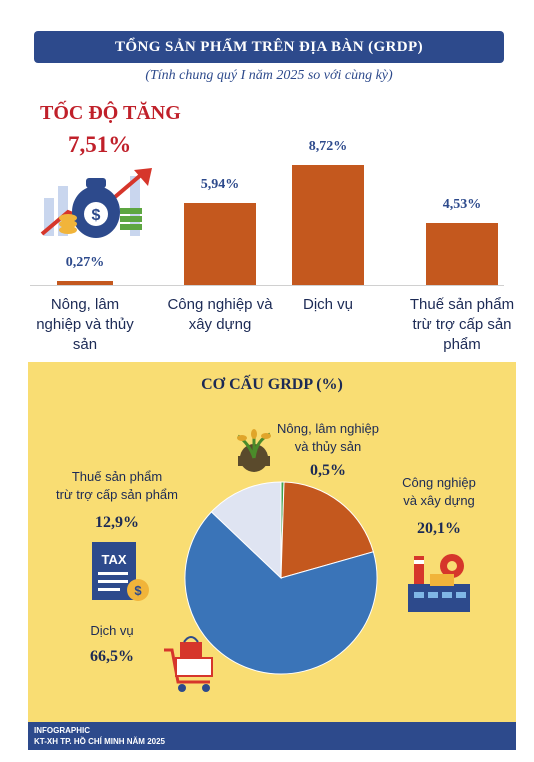  Describe the element at coordinates (462, 304) in the screenshot. I see `bar-category-line: Thuế sản phẩm` at that location.